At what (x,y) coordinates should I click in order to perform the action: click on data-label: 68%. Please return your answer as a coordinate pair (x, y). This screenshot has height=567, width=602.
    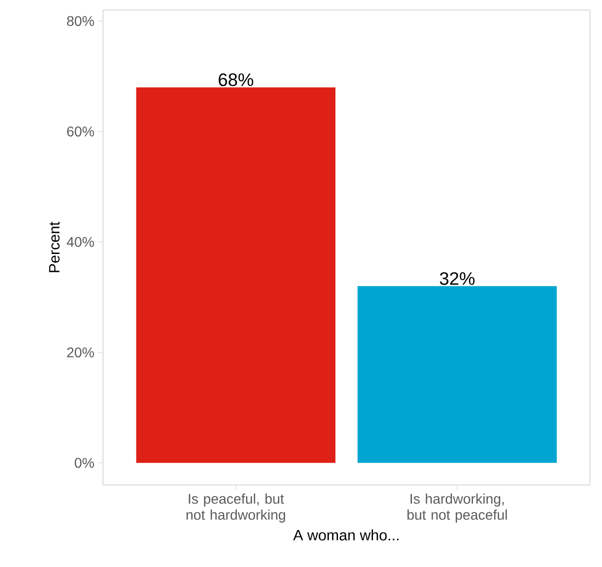
    Looking at the image, I should click on (236, 79).